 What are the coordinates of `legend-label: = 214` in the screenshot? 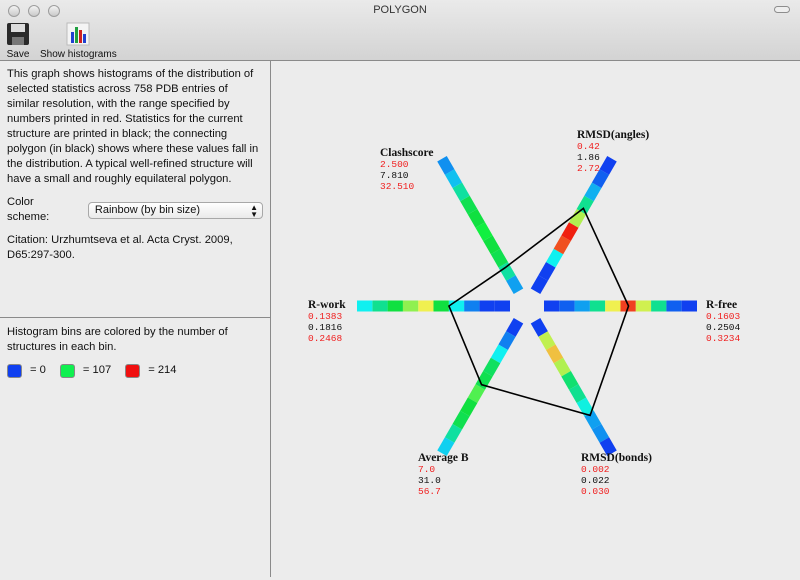 It's located at (162, 370).